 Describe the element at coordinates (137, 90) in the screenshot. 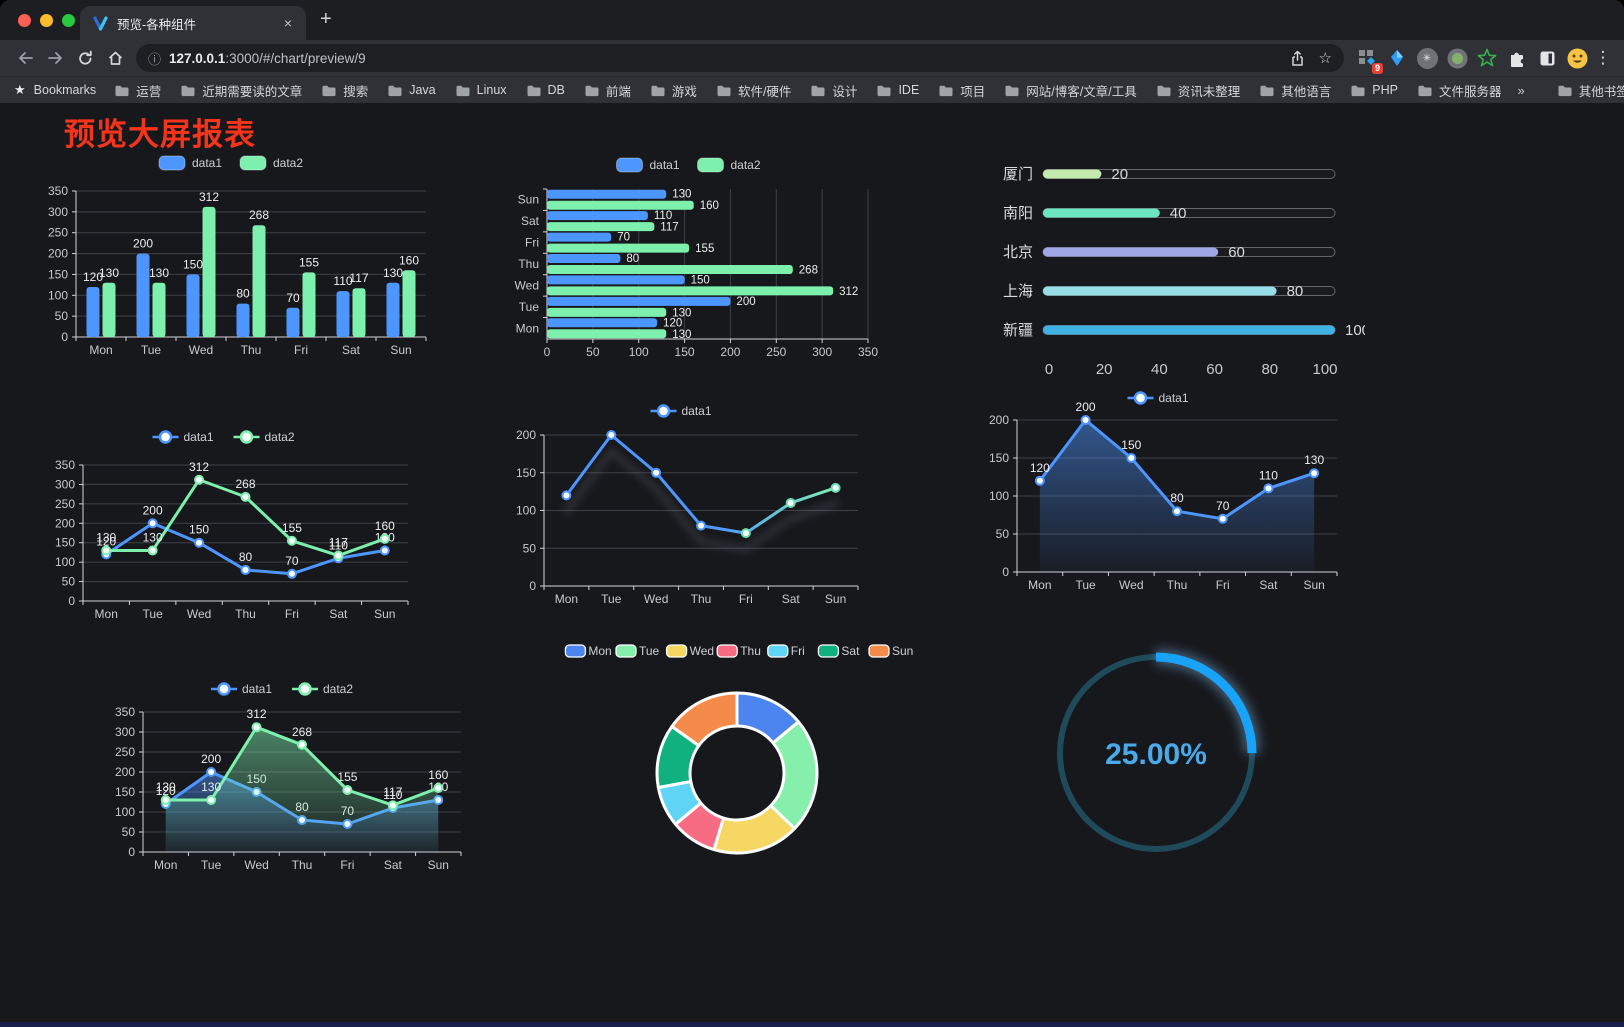

I see `bookmark-folder: 运营` at that location.